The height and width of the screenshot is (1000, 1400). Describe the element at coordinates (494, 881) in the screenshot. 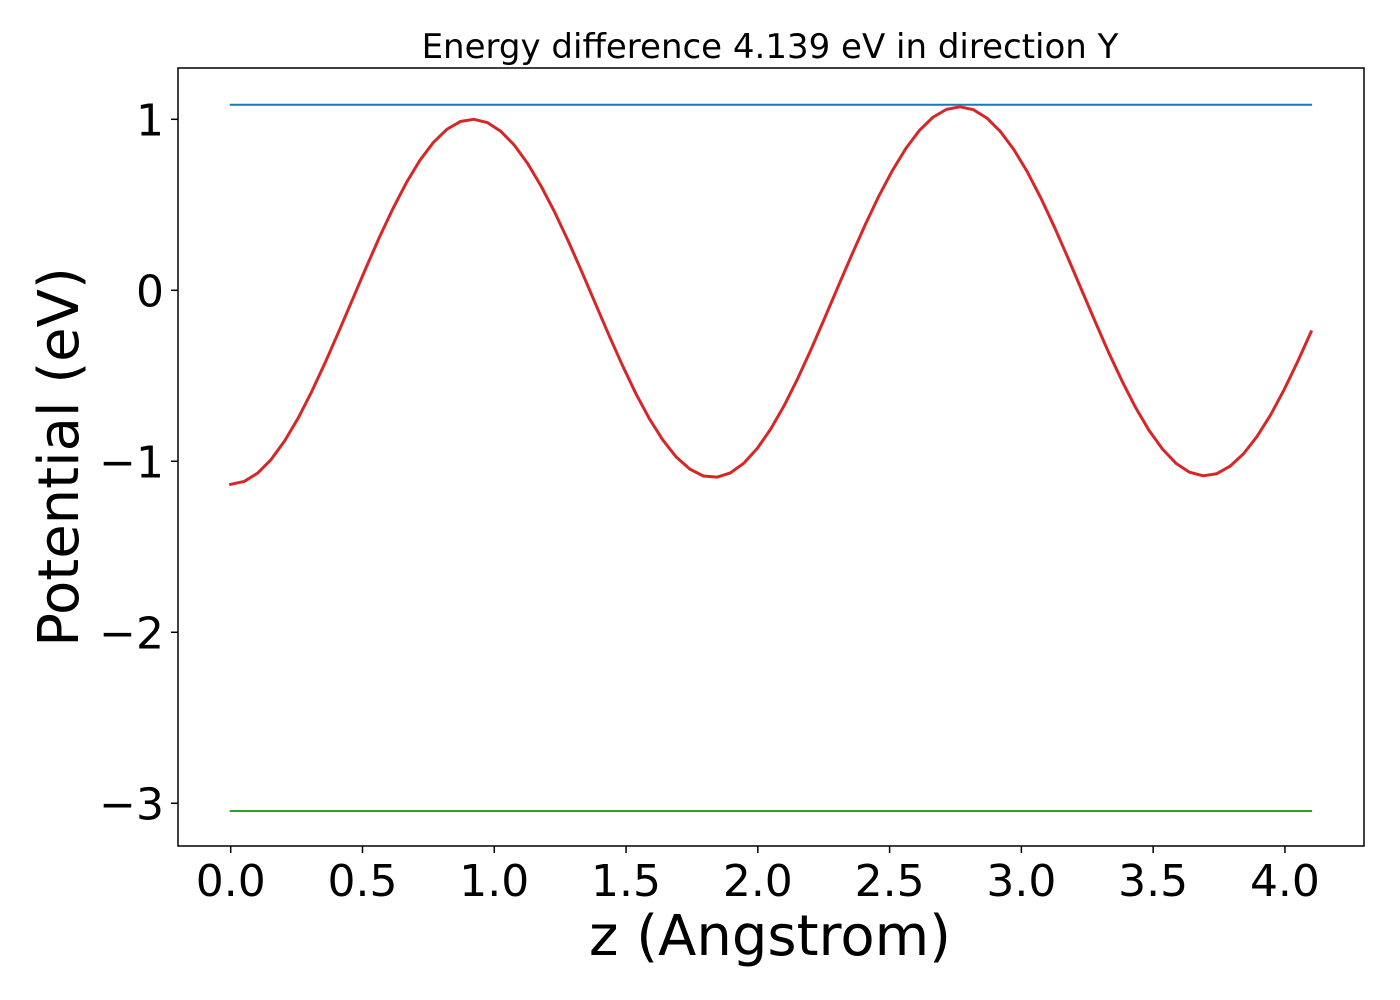

I see `x-tick-label: 1.0` at that location.